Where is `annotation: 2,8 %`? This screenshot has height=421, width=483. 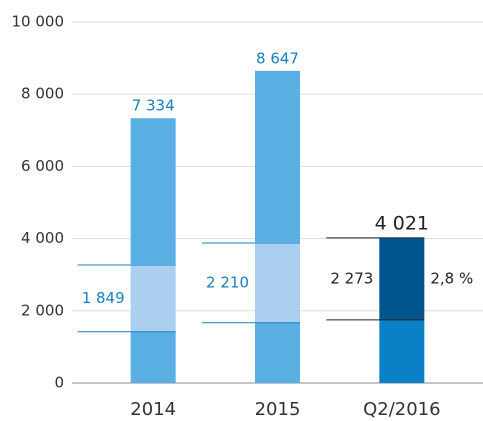
annotation: 2,8 % is located at coordinates (451, 278).